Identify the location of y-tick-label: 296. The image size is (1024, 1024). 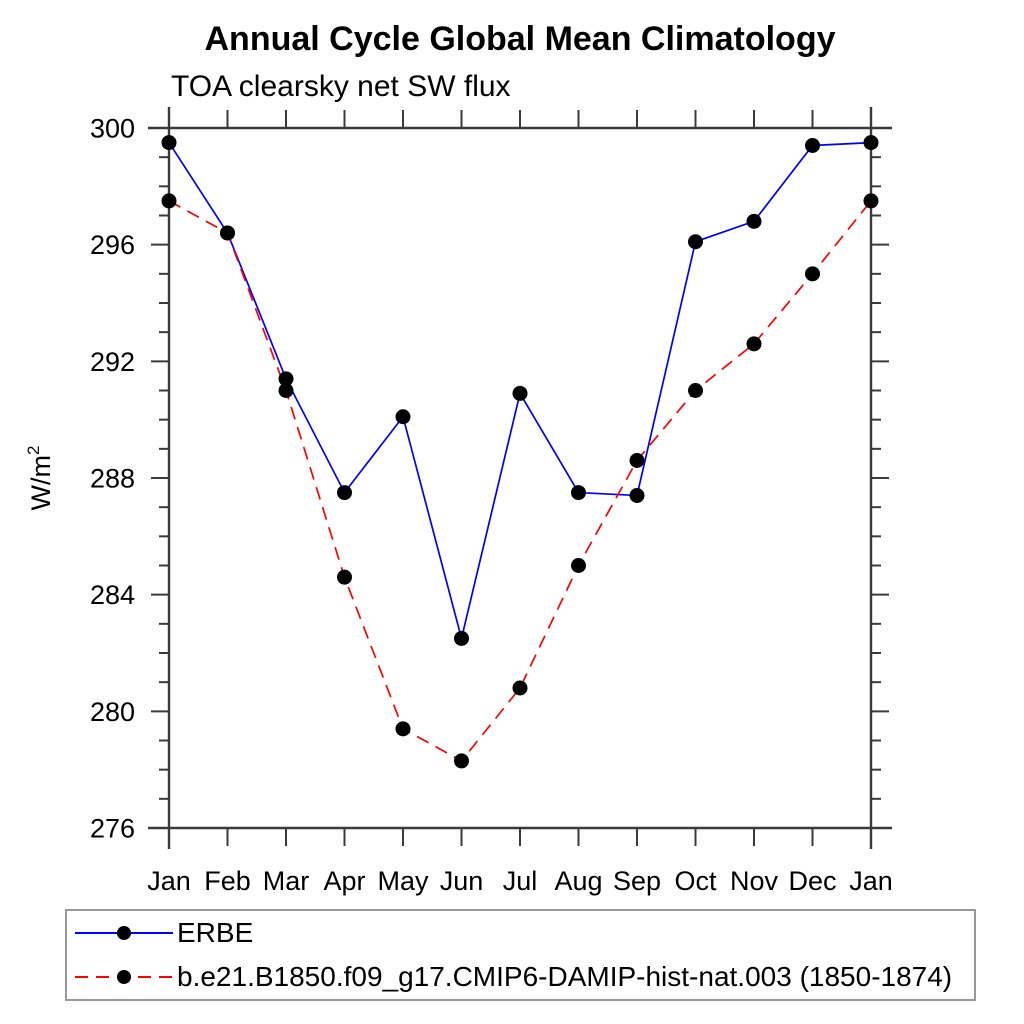
(112, 245).